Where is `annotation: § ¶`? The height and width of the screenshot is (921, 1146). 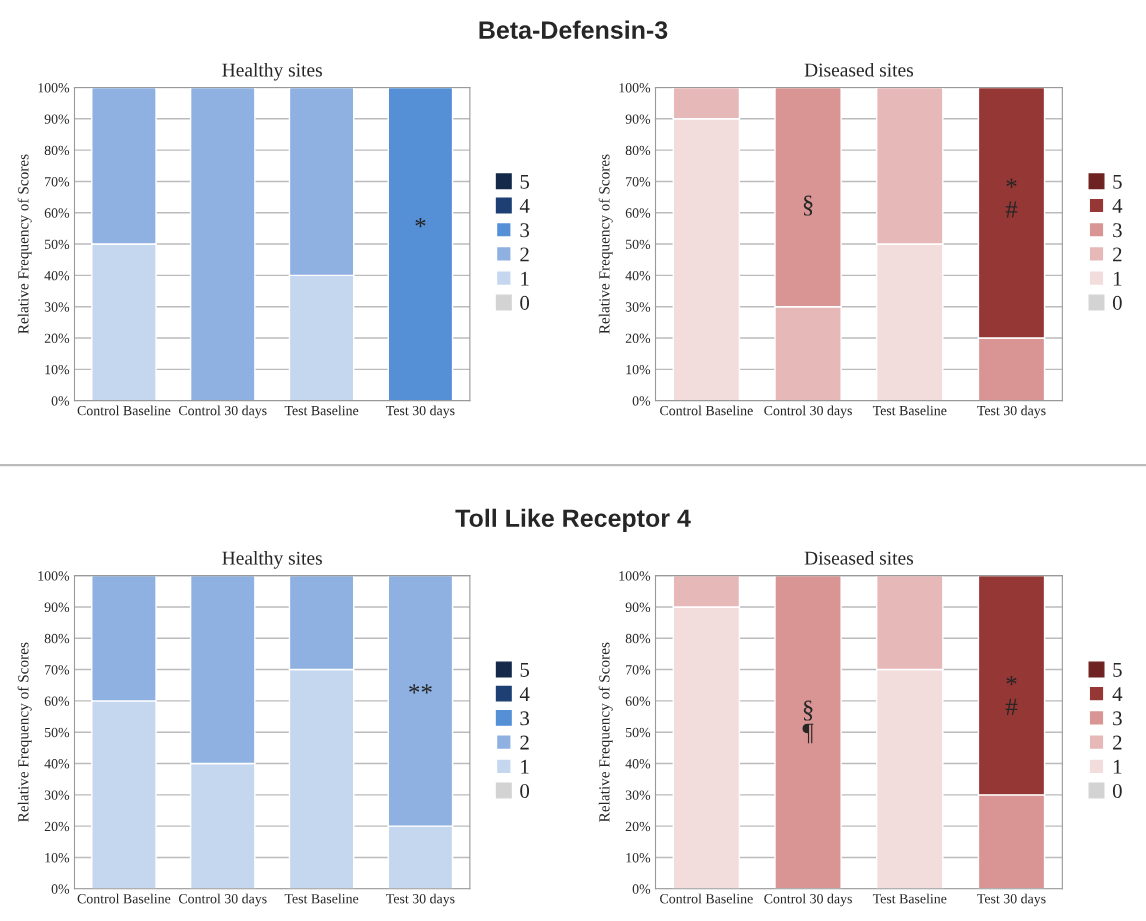
annotation: § ¶ is located at coordinates (808, 722).